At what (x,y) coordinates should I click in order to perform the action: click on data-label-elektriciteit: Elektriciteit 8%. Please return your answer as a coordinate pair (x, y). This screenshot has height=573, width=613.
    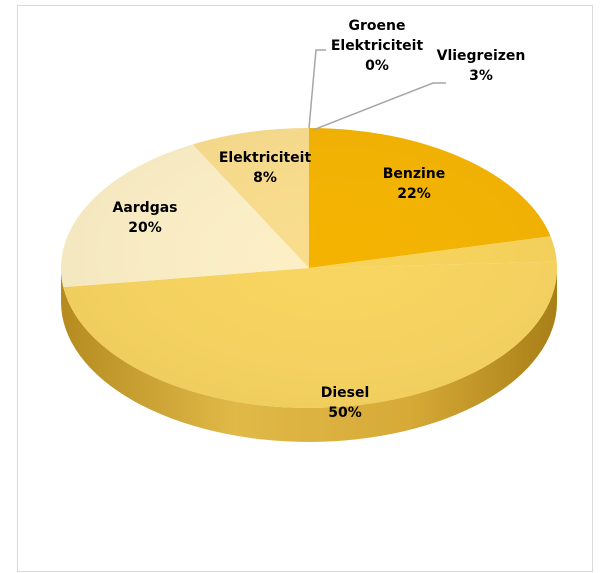
    Looking at the image, I should click on (265, 168).